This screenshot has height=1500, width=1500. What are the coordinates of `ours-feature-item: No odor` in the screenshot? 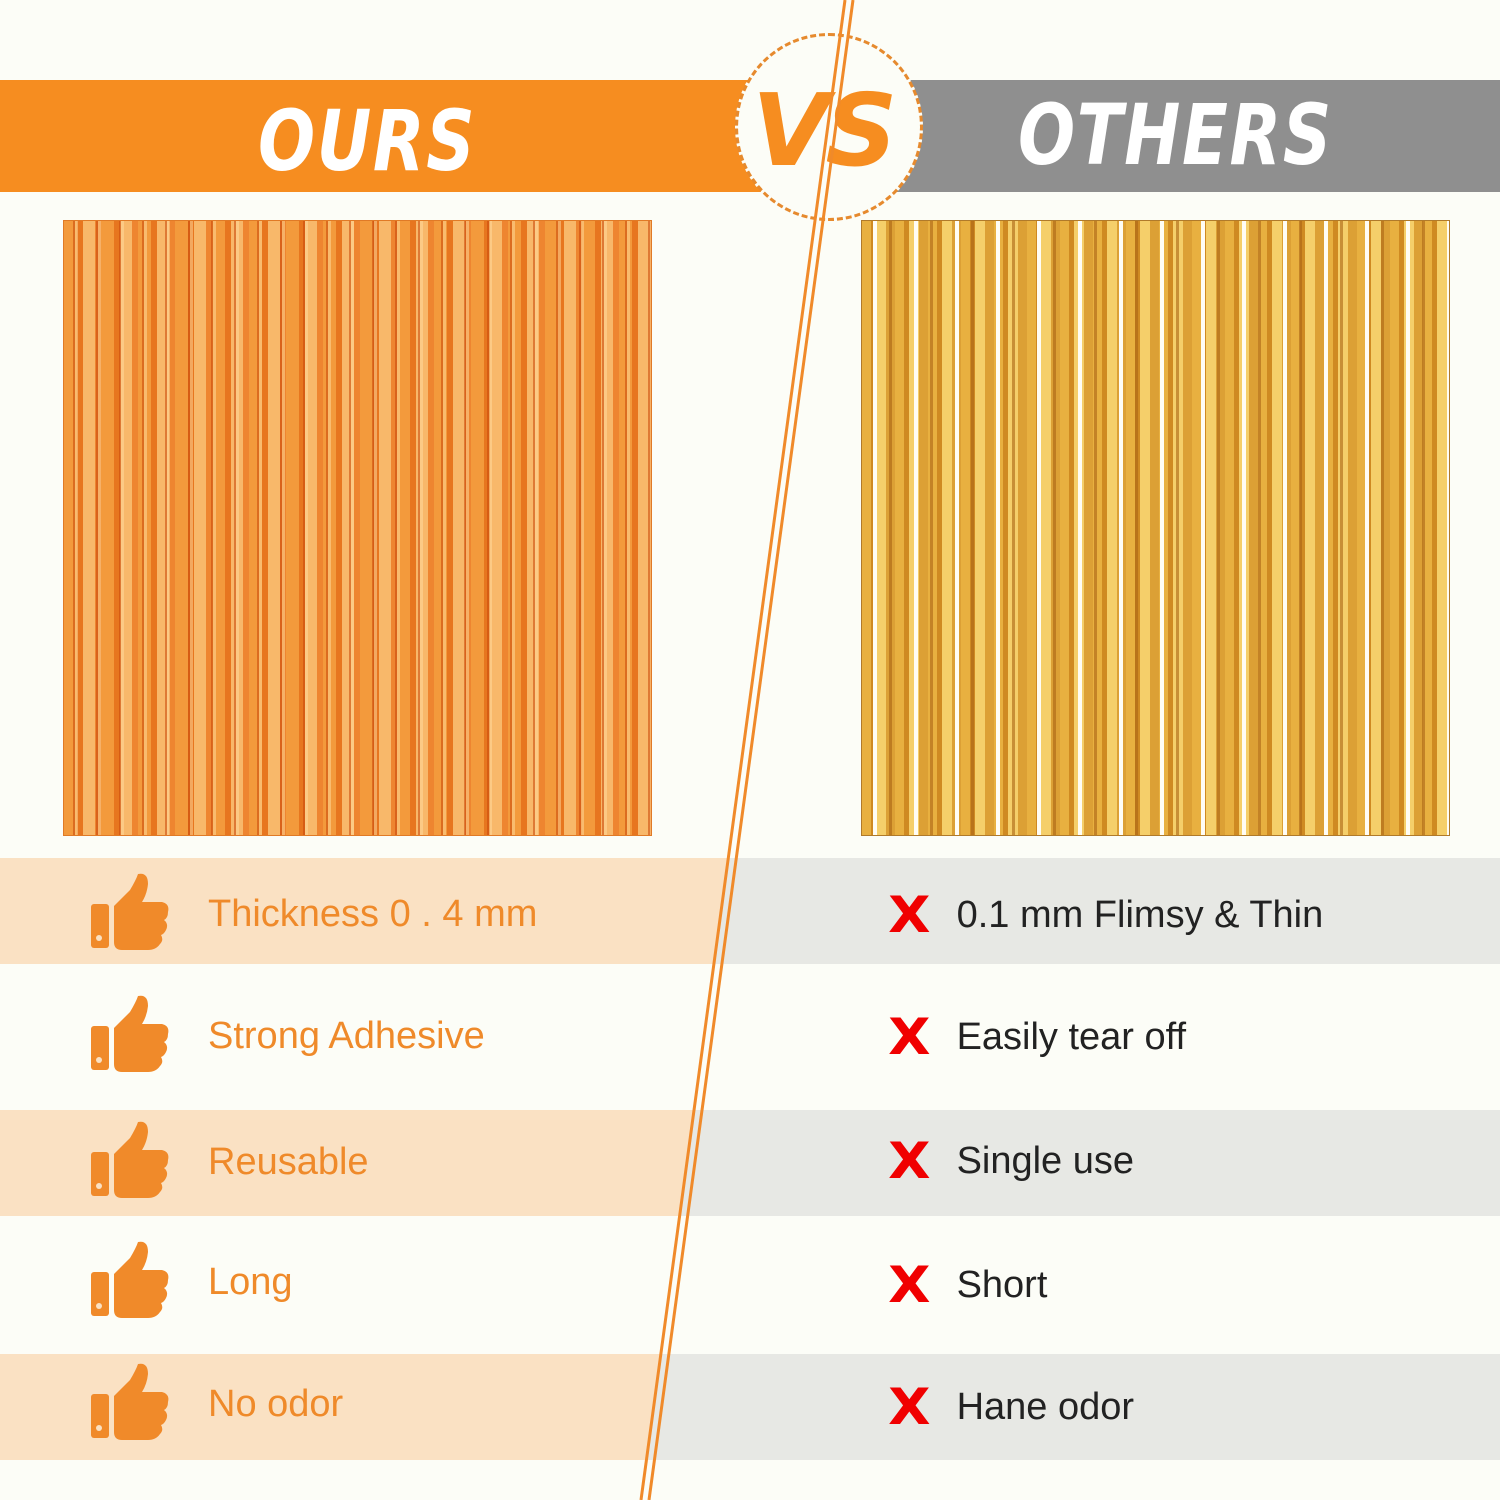 It's located at (216, 1404).